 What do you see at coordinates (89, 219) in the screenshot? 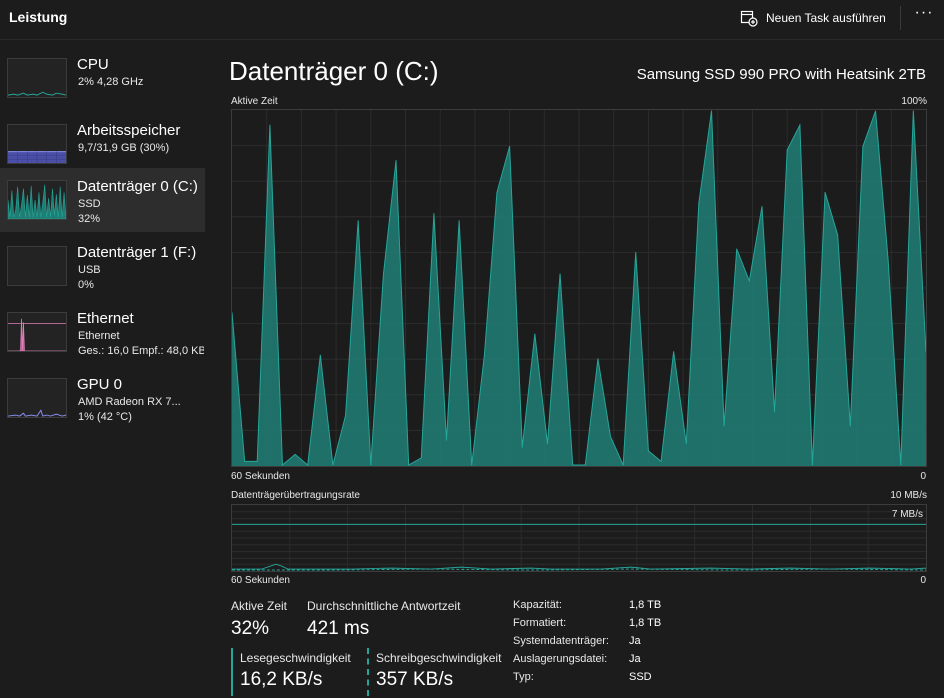
I see `sidebar-item-usage: 32%` at bounding box center [89, 219].